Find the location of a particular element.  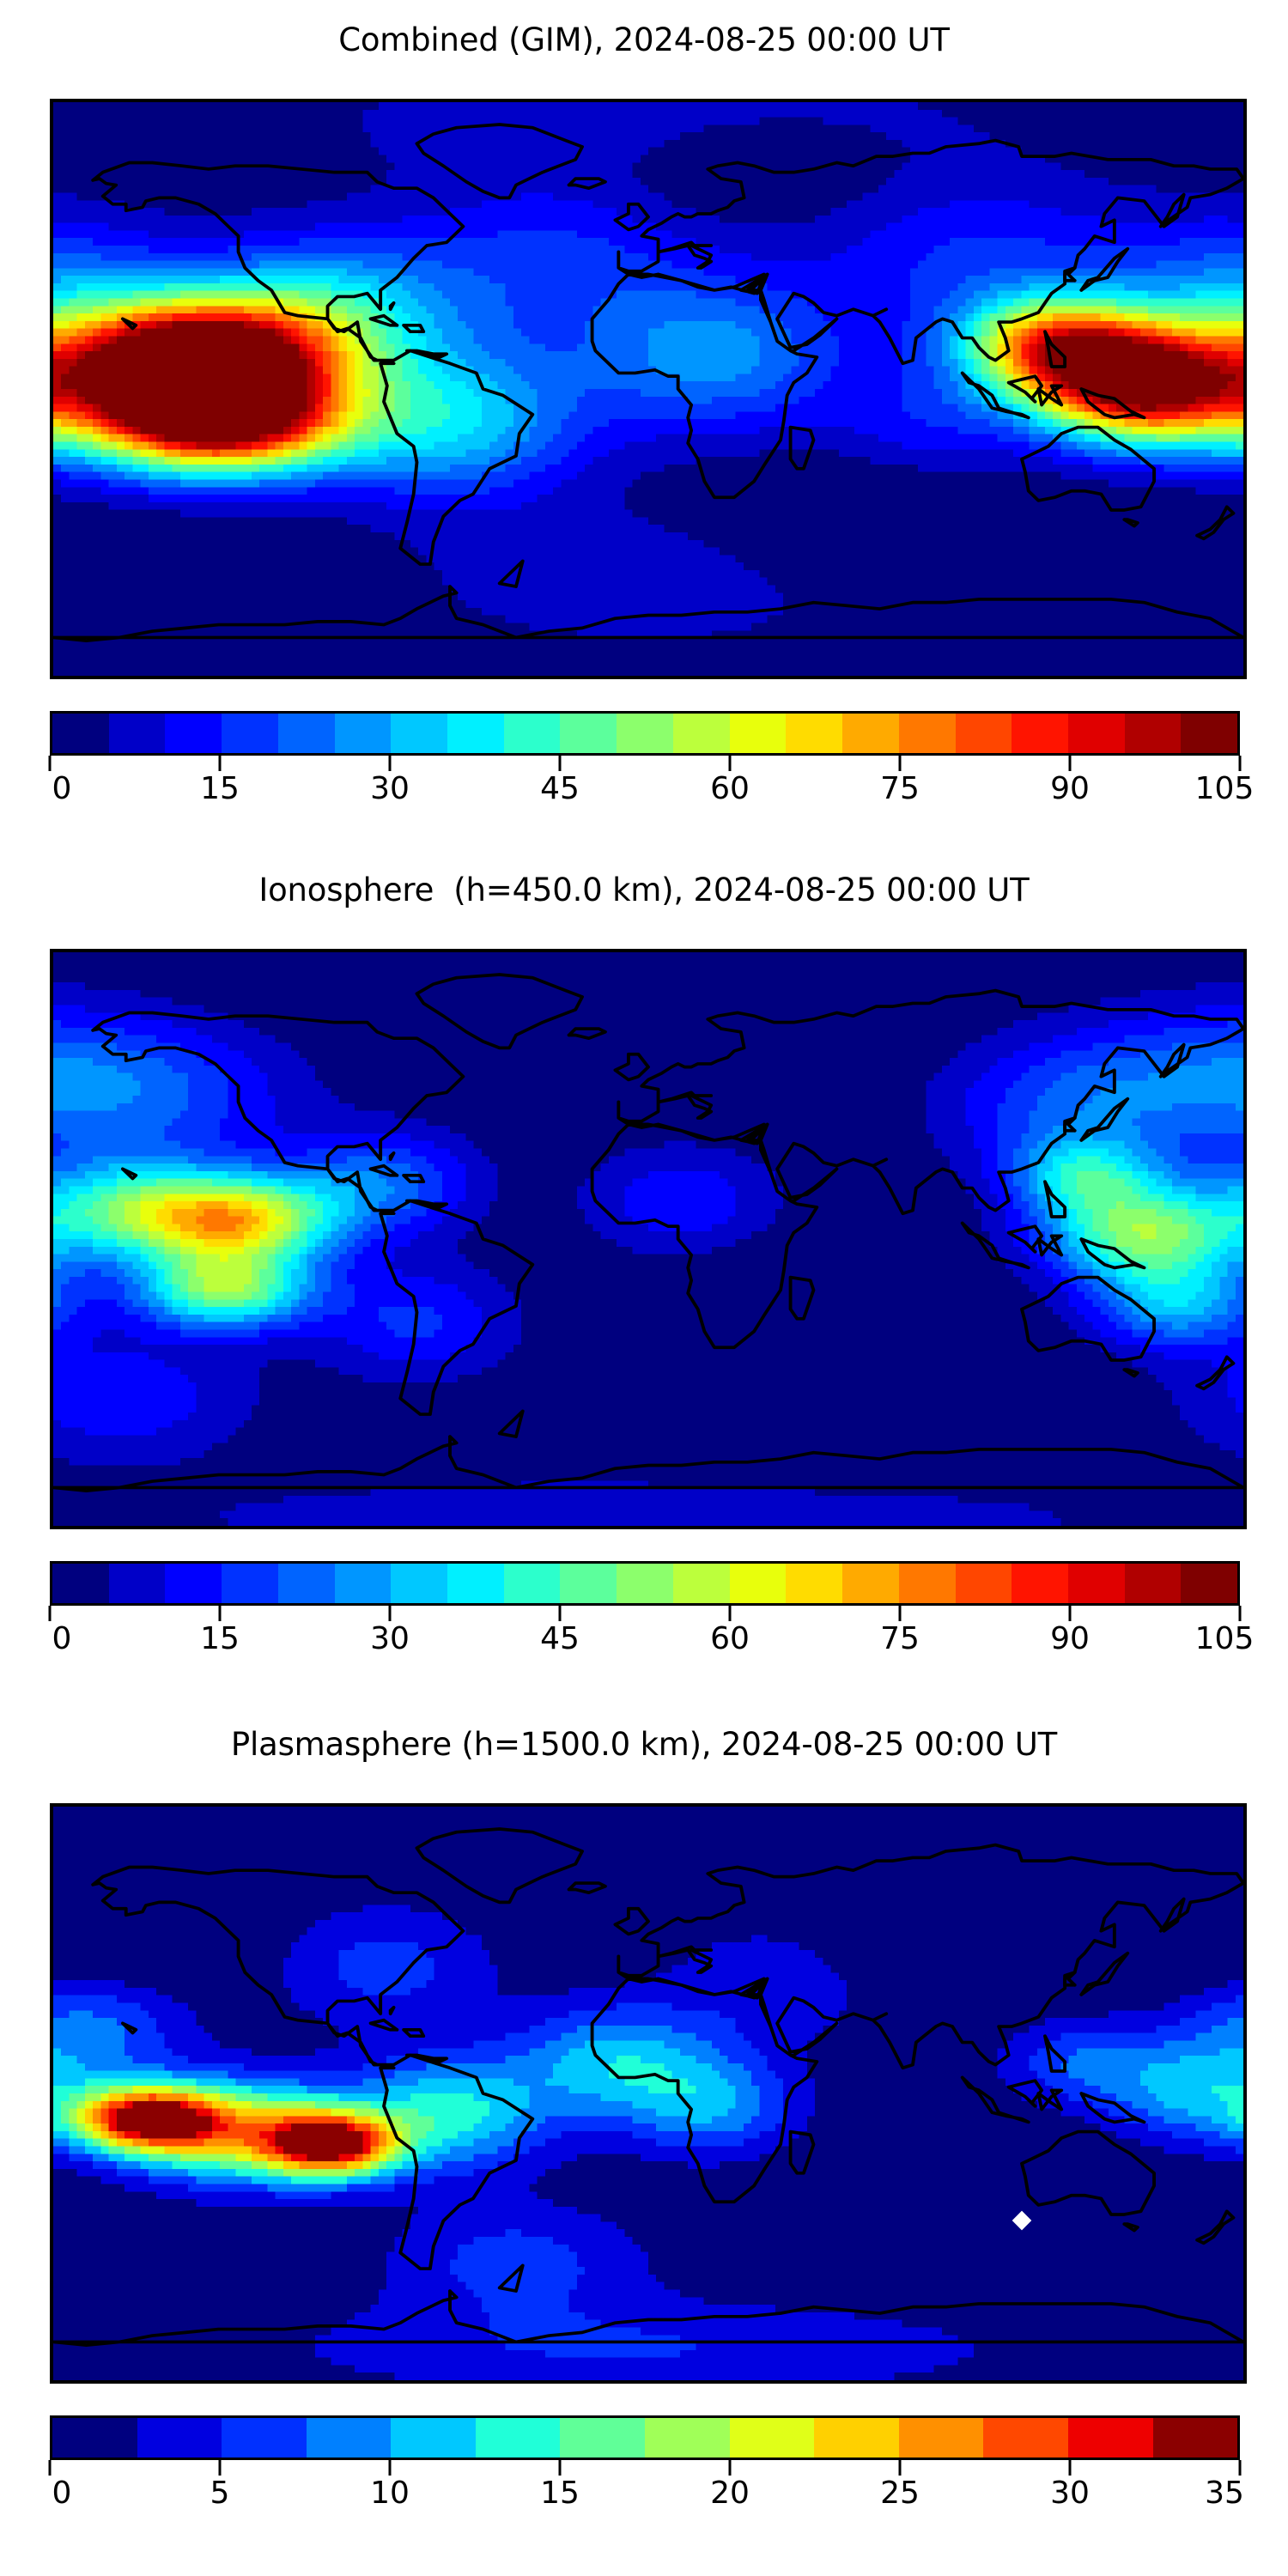

colorbar-ticks-ionosphere is located at coordinates (645, 1613).